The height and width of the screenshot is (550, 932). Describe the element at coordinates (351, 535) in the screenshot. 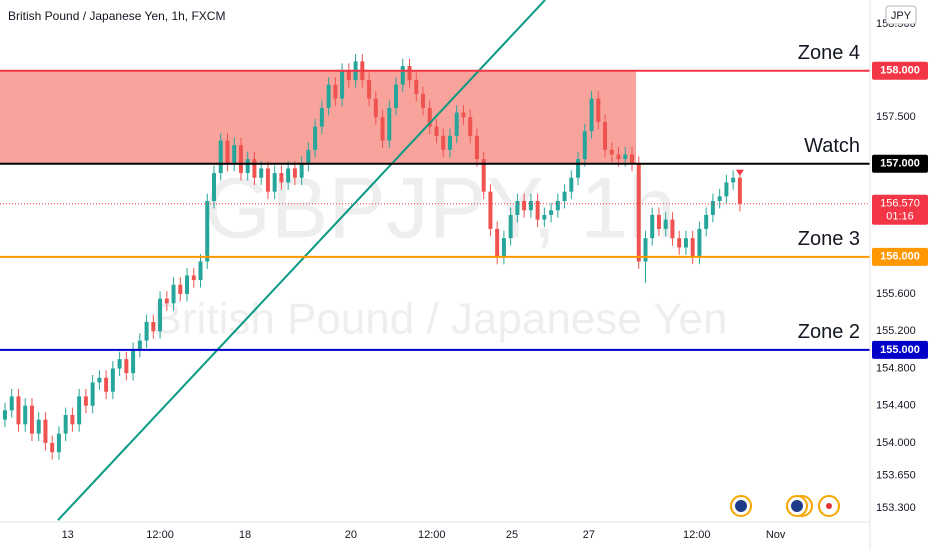

I see `x-tick-label: 20` at that location.